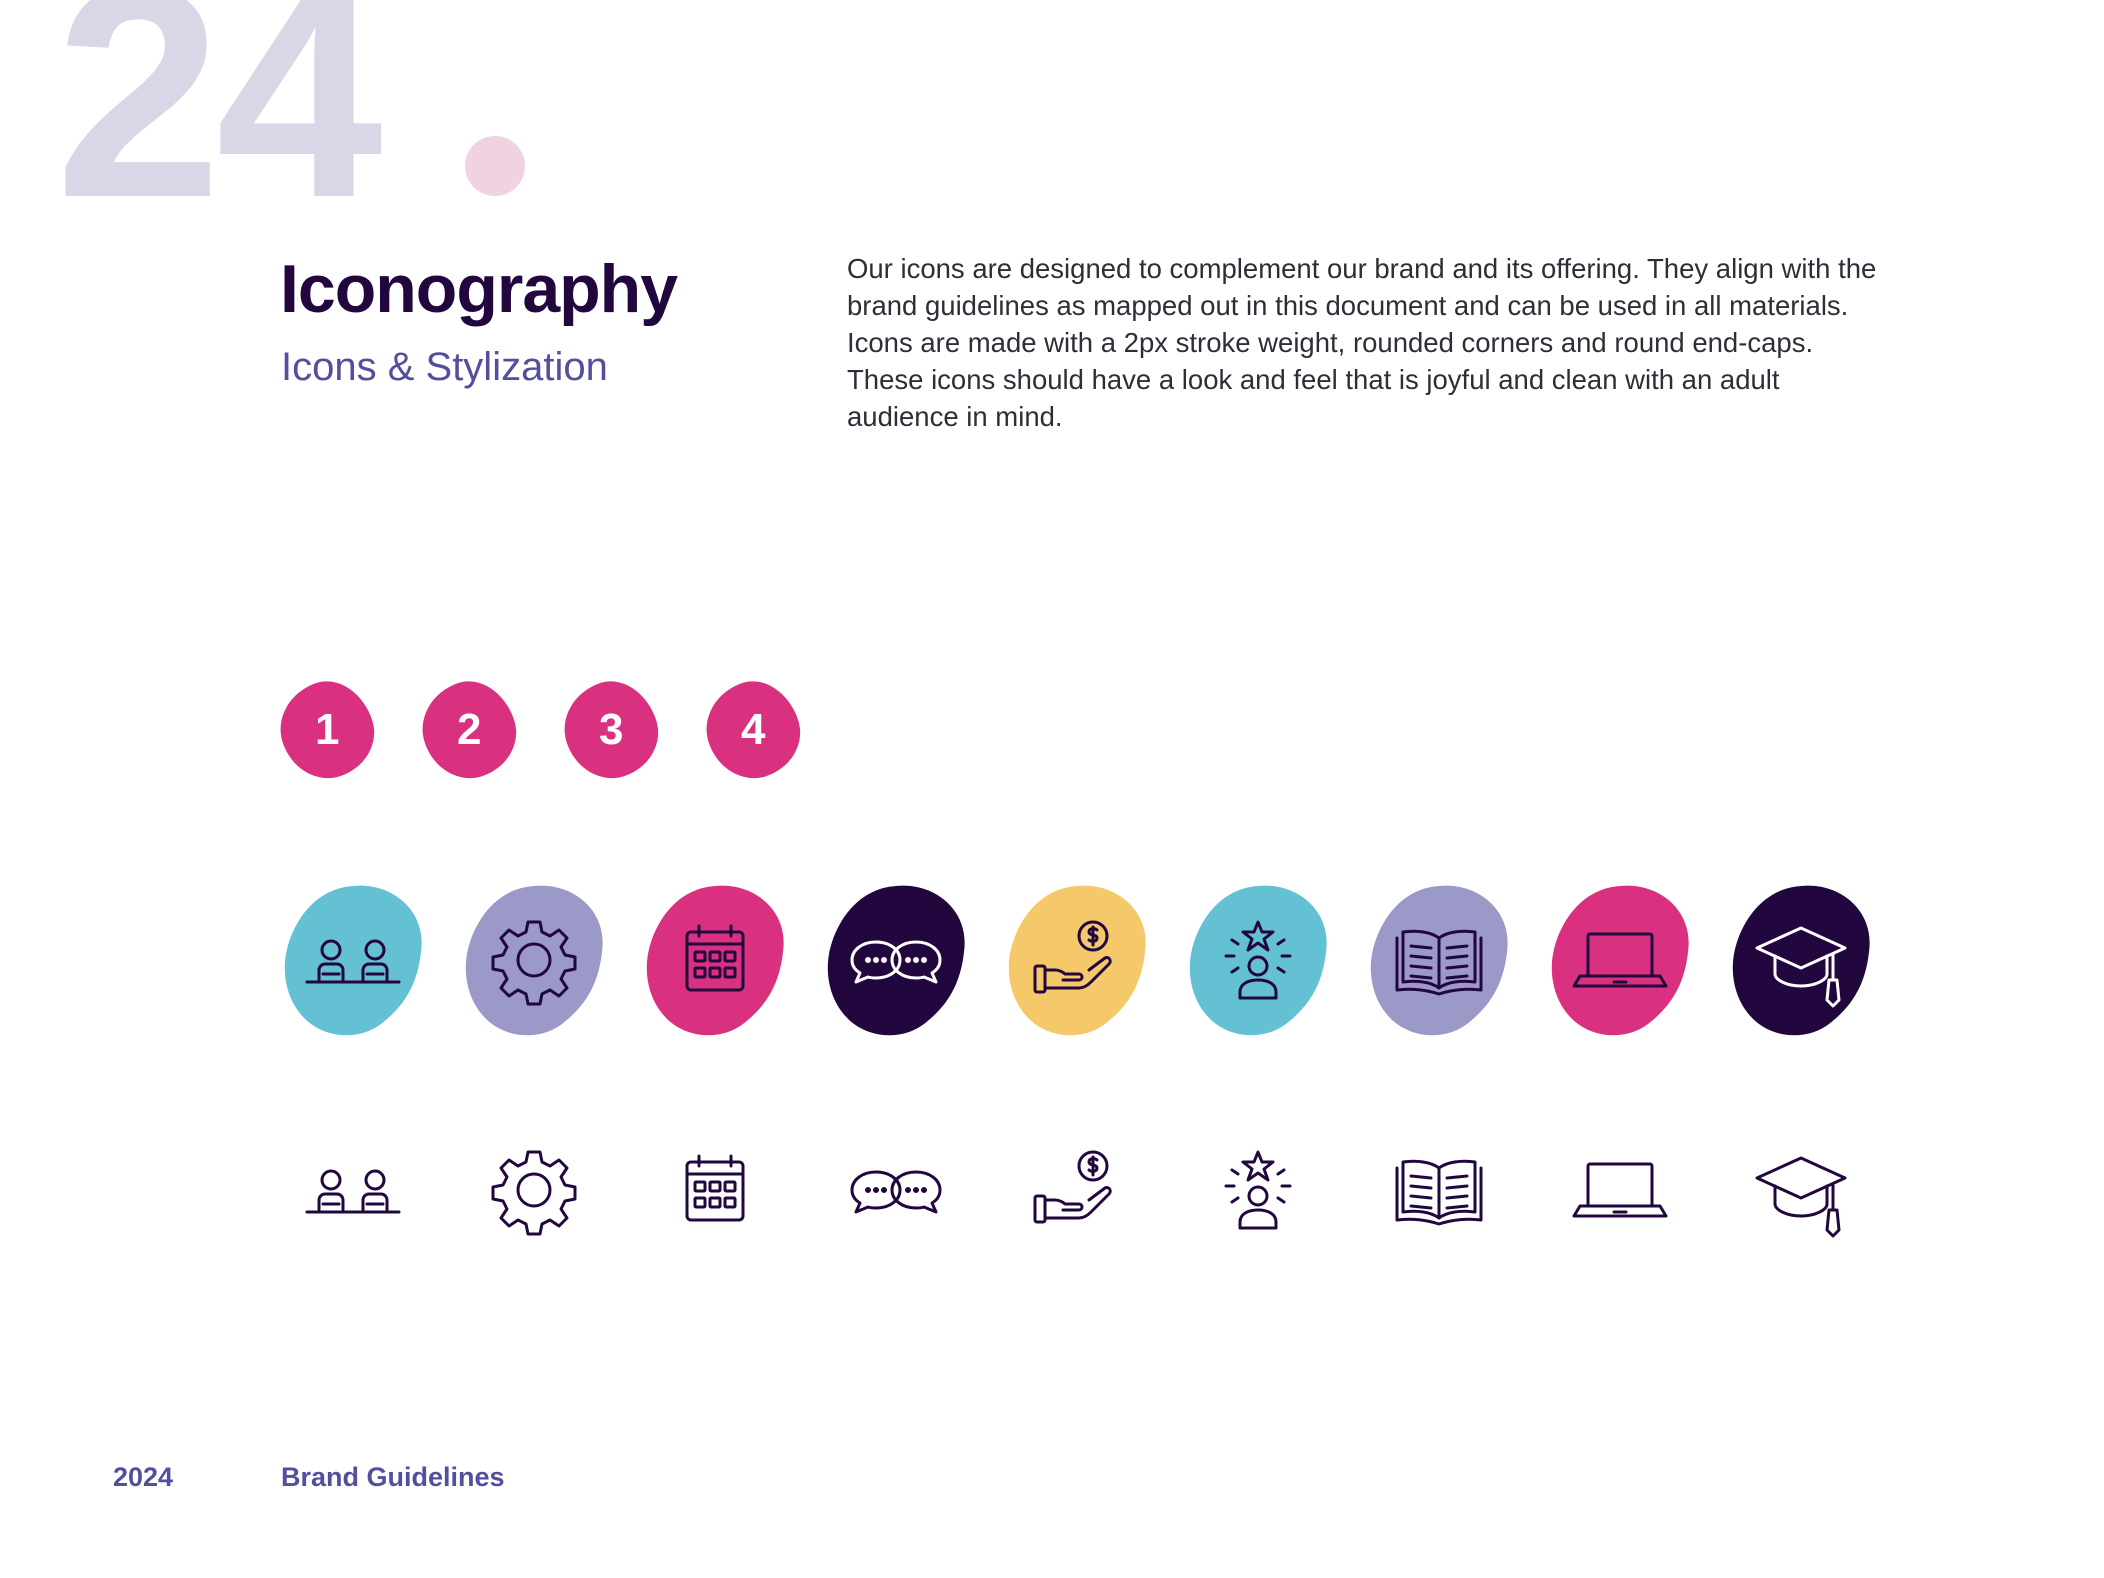 The image size is (2104, 1578). I want to click on page-subtitle: Icons & Stylization, so click(444, 367).